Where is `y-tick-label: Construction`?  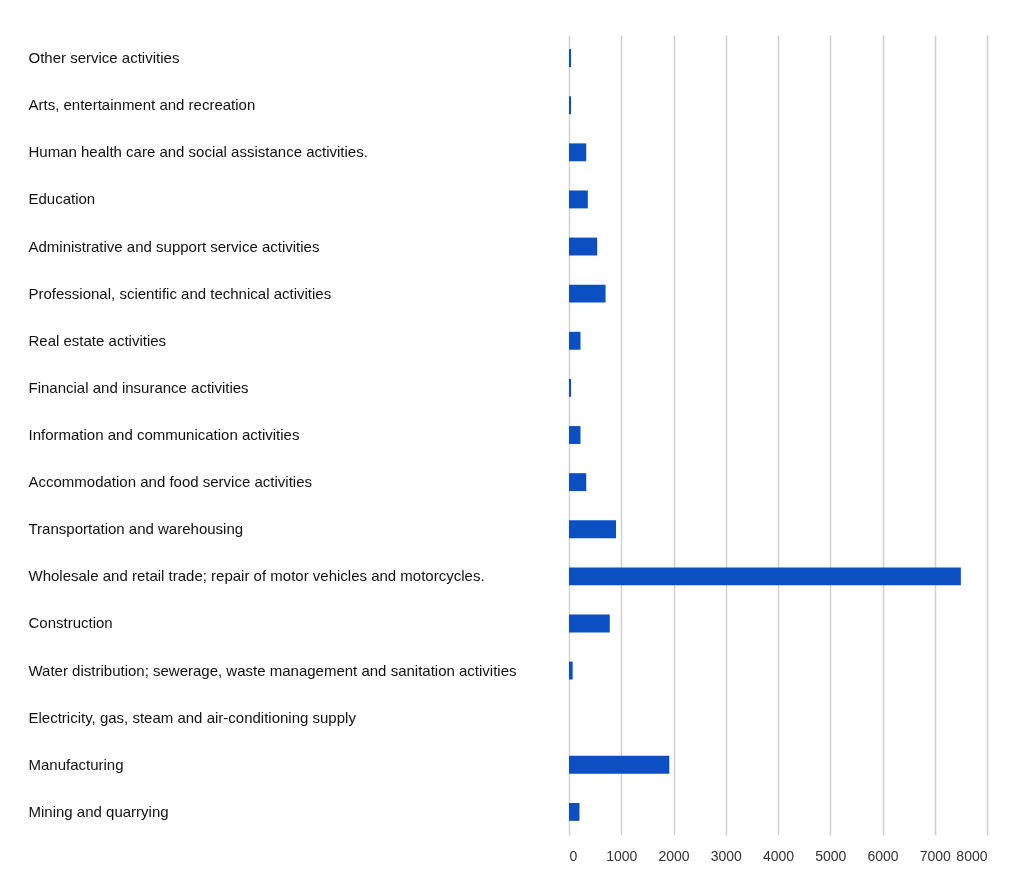
y-tick-label: Construction is located at coordinates (70, 623).